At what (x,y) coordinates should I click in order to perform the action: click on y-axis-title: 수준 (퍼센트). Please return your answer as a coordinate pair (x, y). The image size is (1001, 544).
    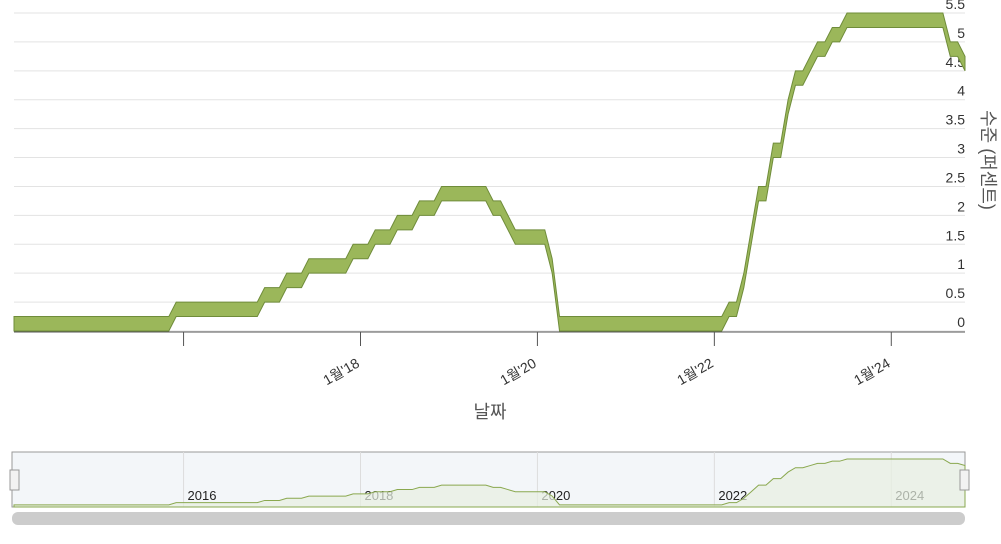
    Looking at the image, I should click on (988, 160).